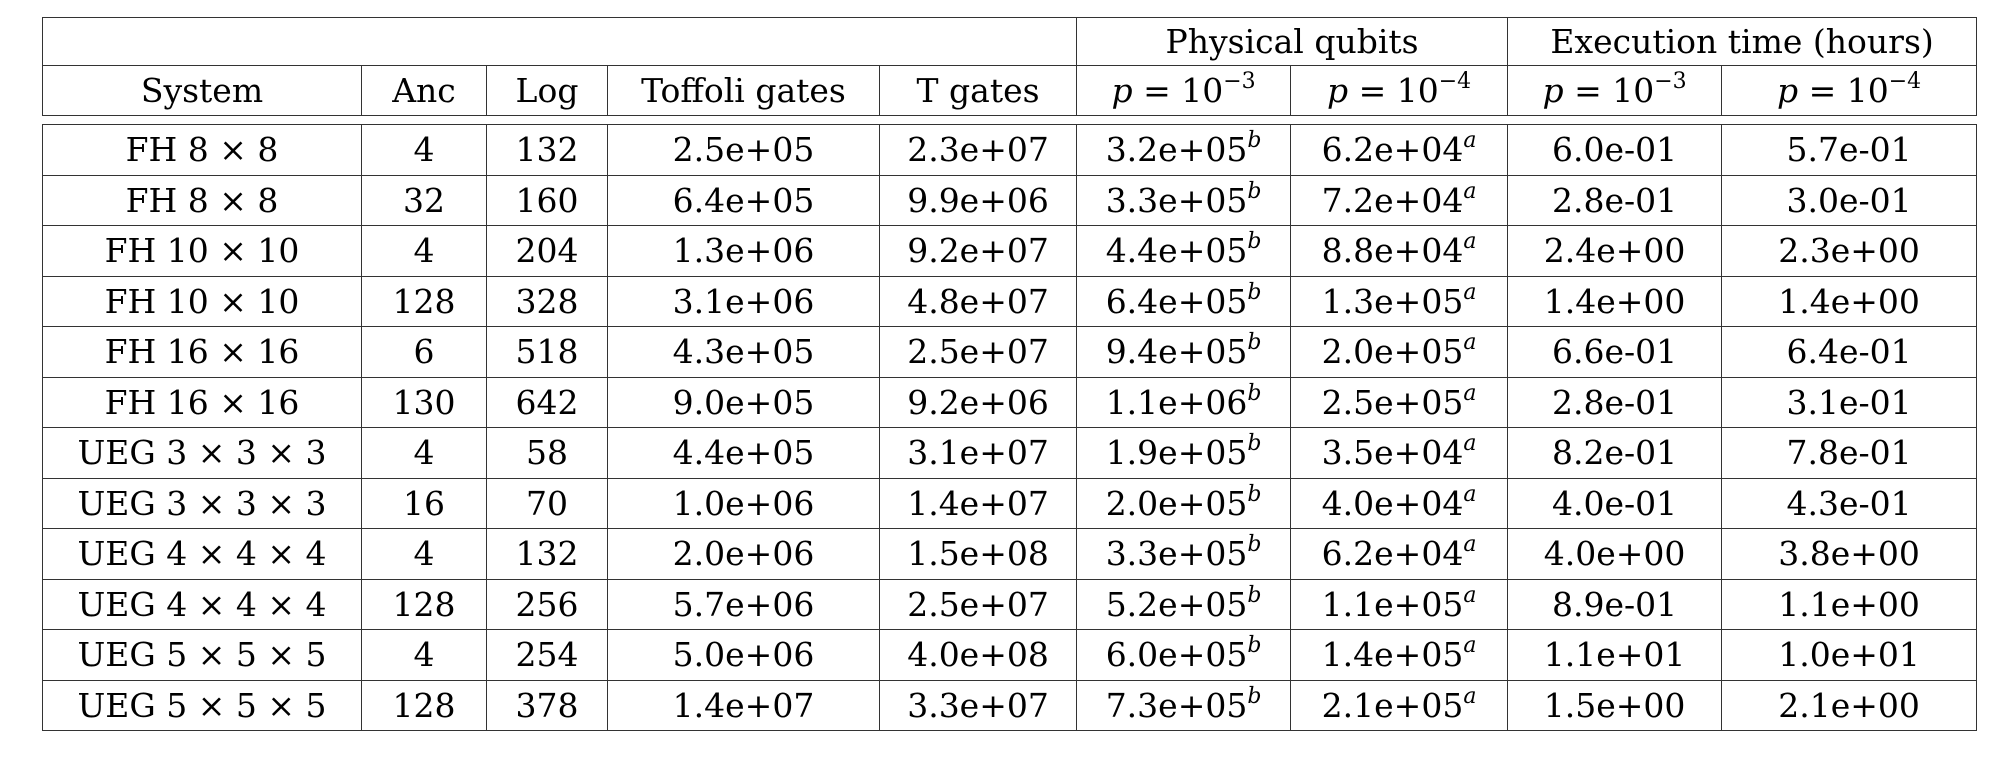 The height and width of the screenshot is (778, 2000). What do you see at coordinates (1455, 81) in the screenshot?
I see `p-exponent: −4` at bounding box center [1455, 81].